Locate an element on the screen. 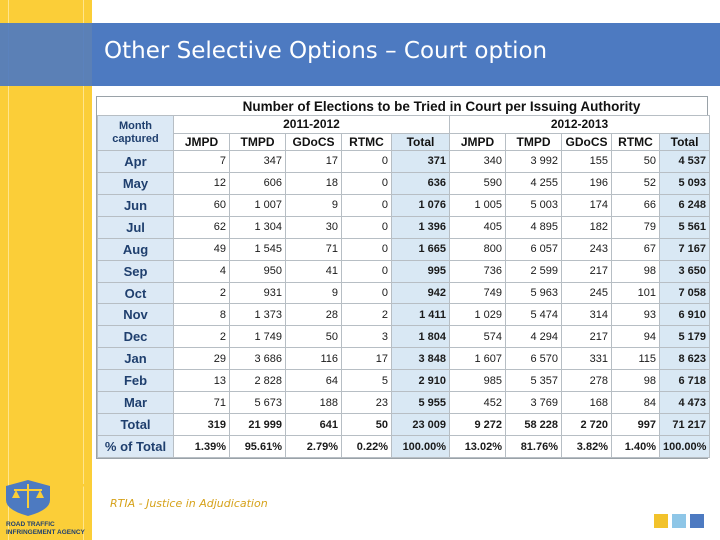  value-cell: 942 is located at coordinates (420, 293).